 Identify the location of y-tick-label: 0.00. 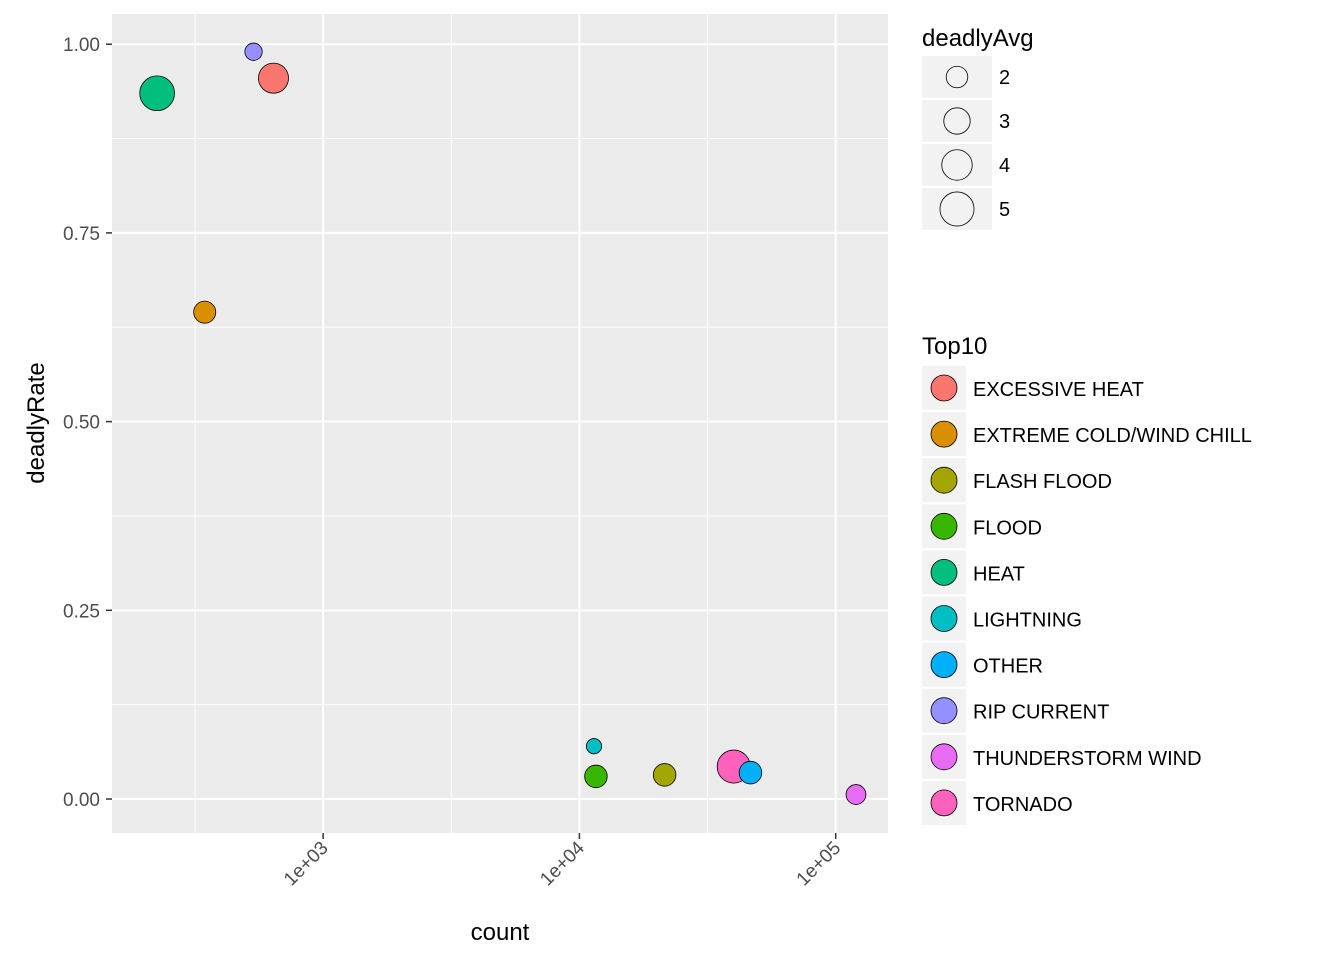
(81, 800).